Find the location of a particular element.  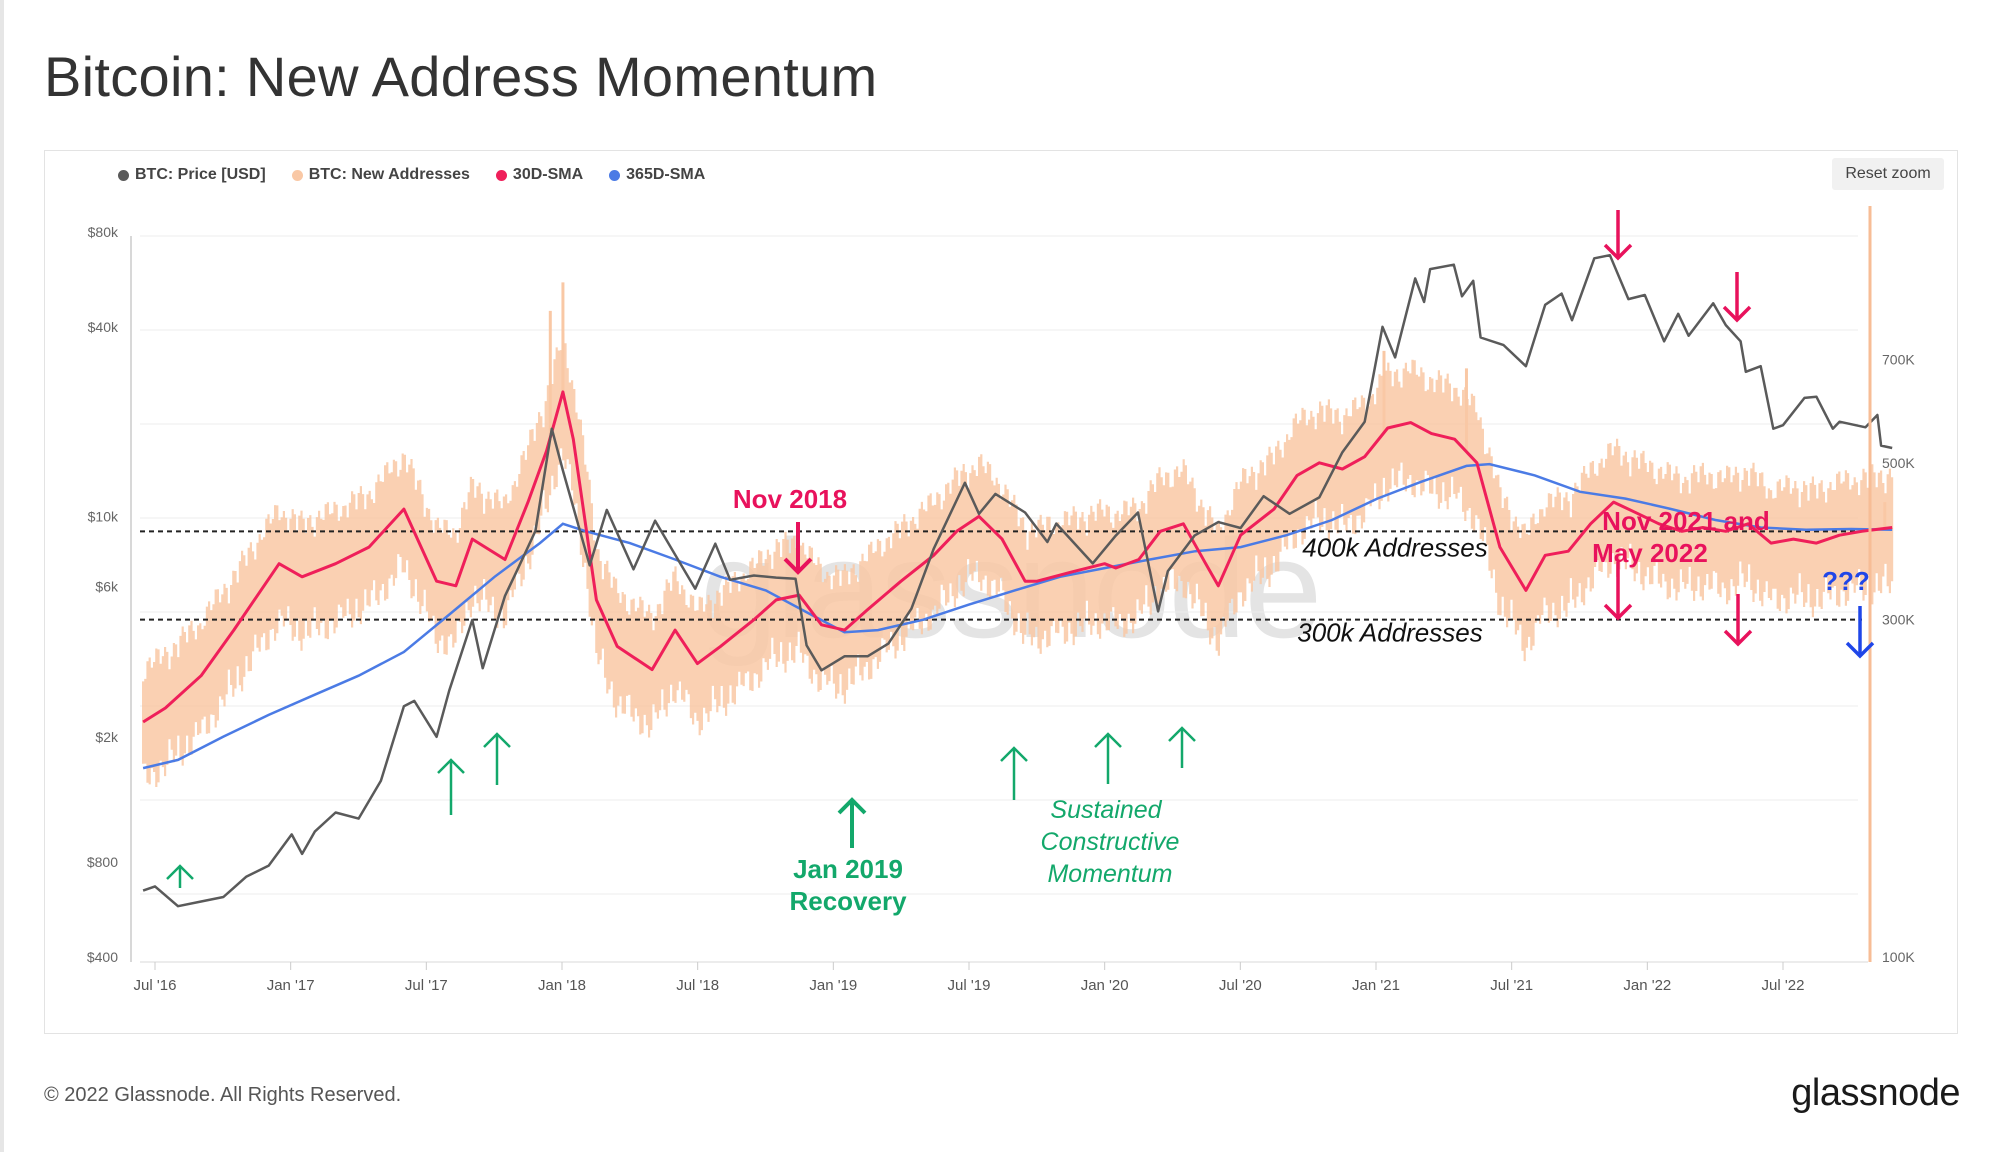

right-tick-label: 100K is located at coordinates (1898, 957).